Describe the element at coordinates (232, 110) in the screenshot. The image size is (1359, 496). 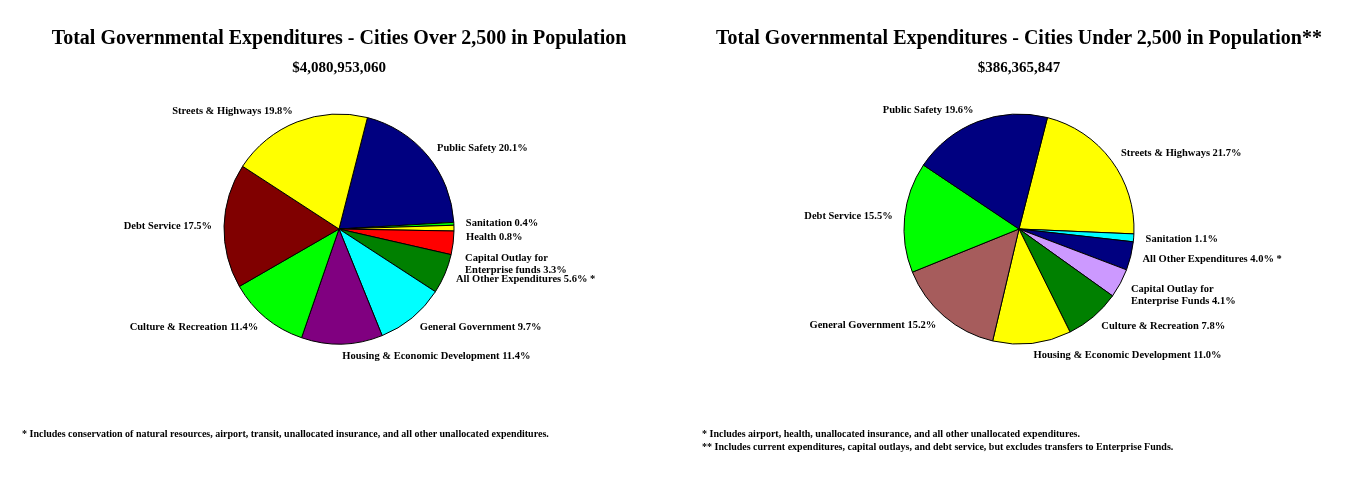
I see `slice-label: Streets & Highways 19.8%` at that location.